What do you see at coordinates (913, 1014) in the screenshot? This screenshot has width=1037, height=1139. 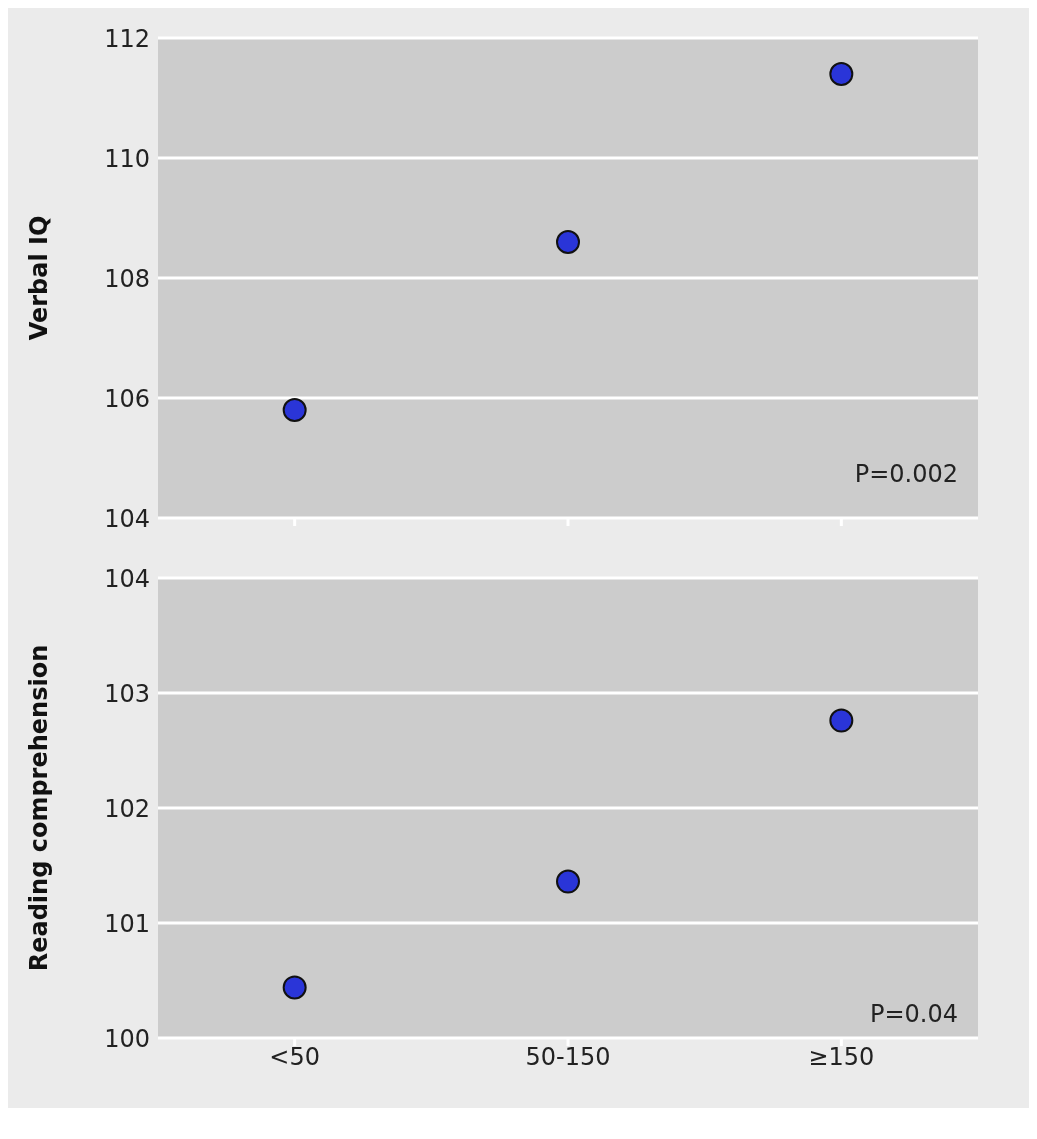 I see `annotation: P=0.04` at bounding box center [913, 1014].